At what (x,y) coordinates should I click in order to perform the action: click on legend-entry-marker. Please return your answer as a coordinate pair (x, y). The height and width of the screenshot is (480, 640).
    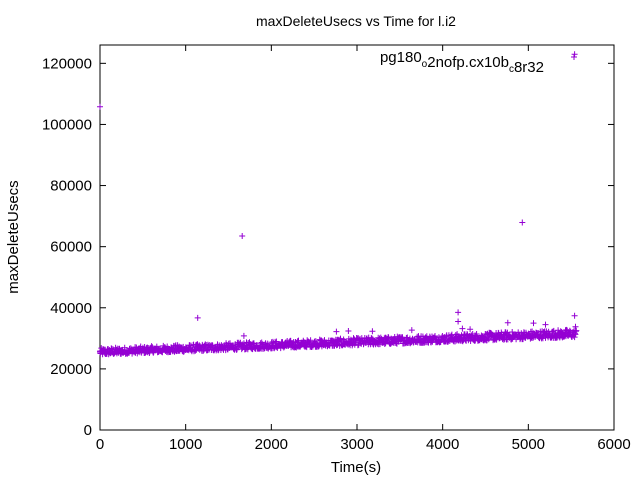
    Looking at the image, I should click on (574, 57).